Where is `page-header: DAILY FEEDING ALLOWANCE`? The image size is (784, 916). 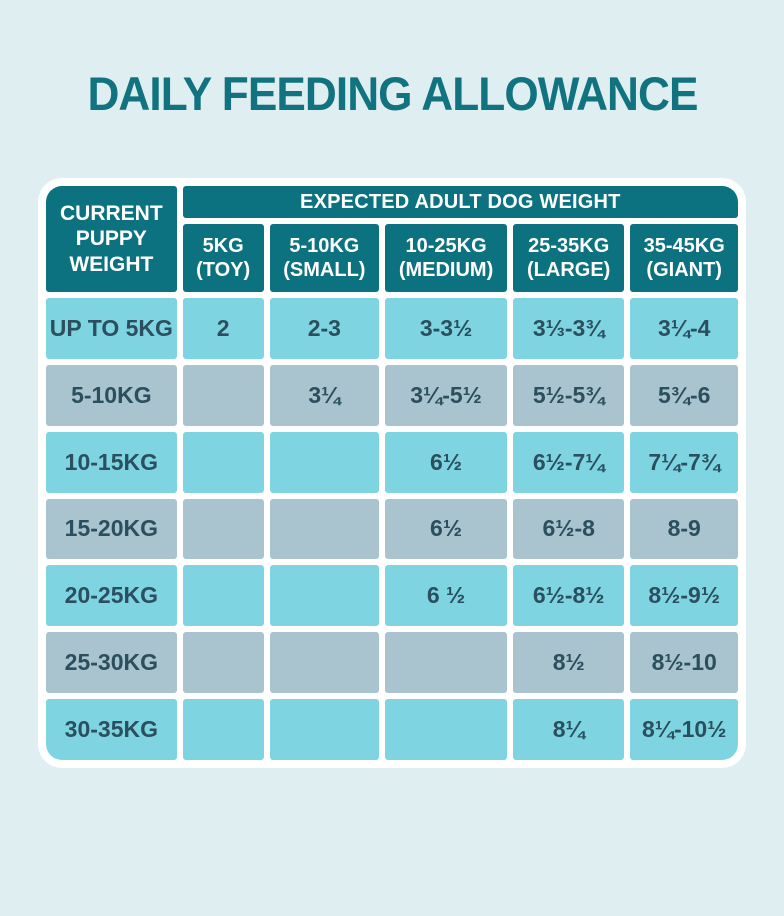 page-header: DAILY FEEDING ALLOWANCE is located at coordinates (392, 93).